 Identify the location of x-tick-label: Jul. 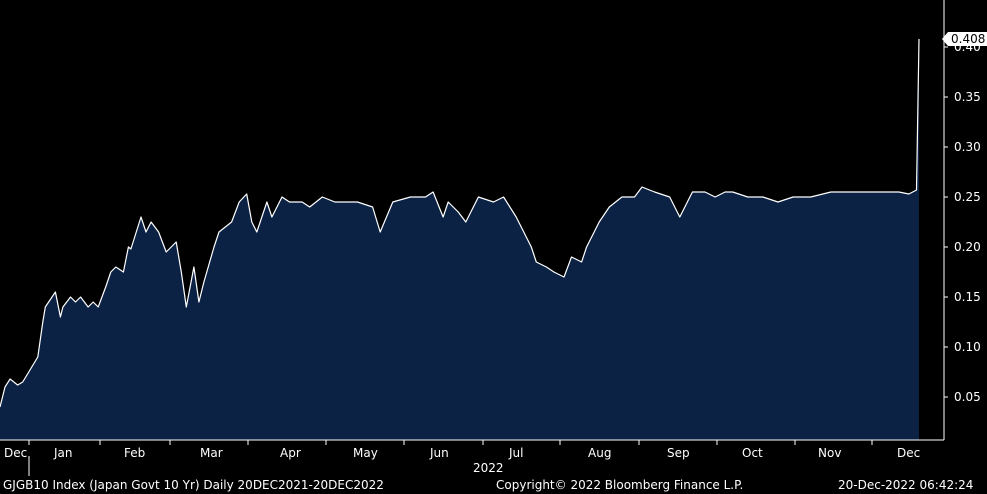
(515, 453).